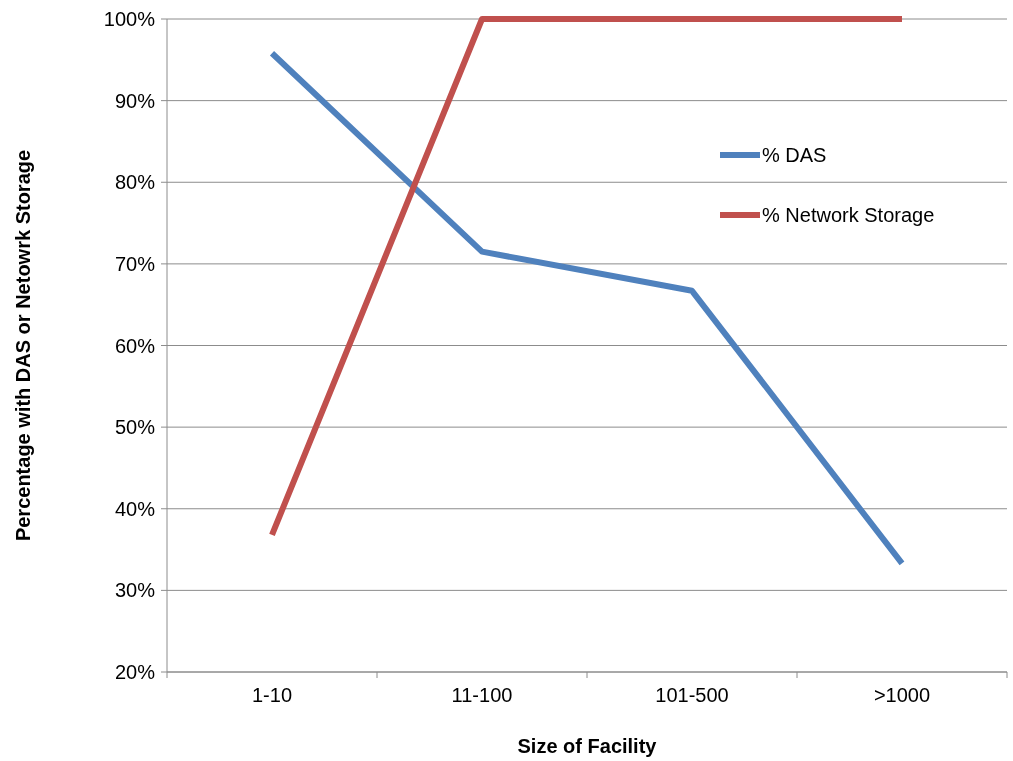 Image resolution: width=1013 pixels, height=761 pixels. What do you see at coordinates (129, 19) in the screenshot?
I see `y-tick-label: 100%` at bounding box center [129, 19].